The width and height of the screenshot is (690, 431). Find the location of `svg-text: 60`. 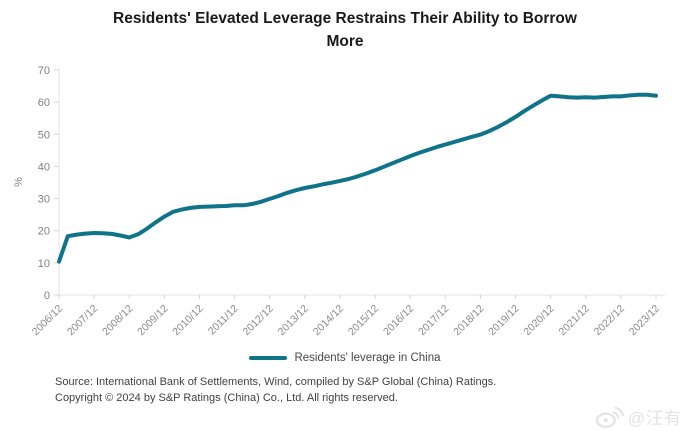

svg-text: 60 is located at coordinates (44, 103).